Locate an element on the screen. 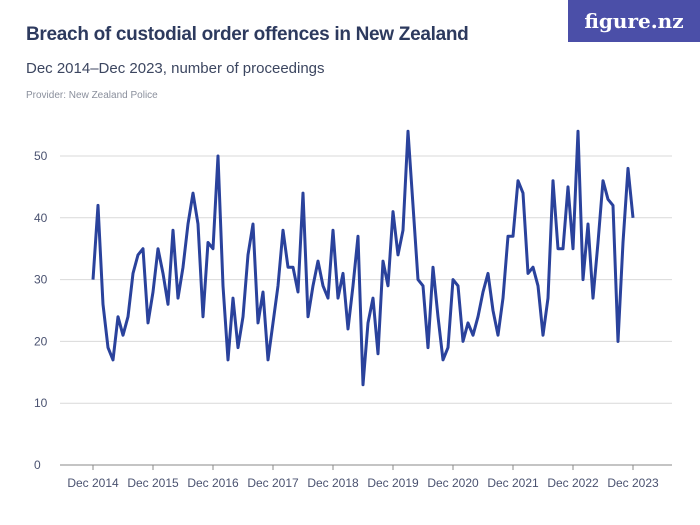 Image resolution: width=700 pixels, height=525 pixels. x-tick-label: Dec 2014 is located at coordinates (93, 483).